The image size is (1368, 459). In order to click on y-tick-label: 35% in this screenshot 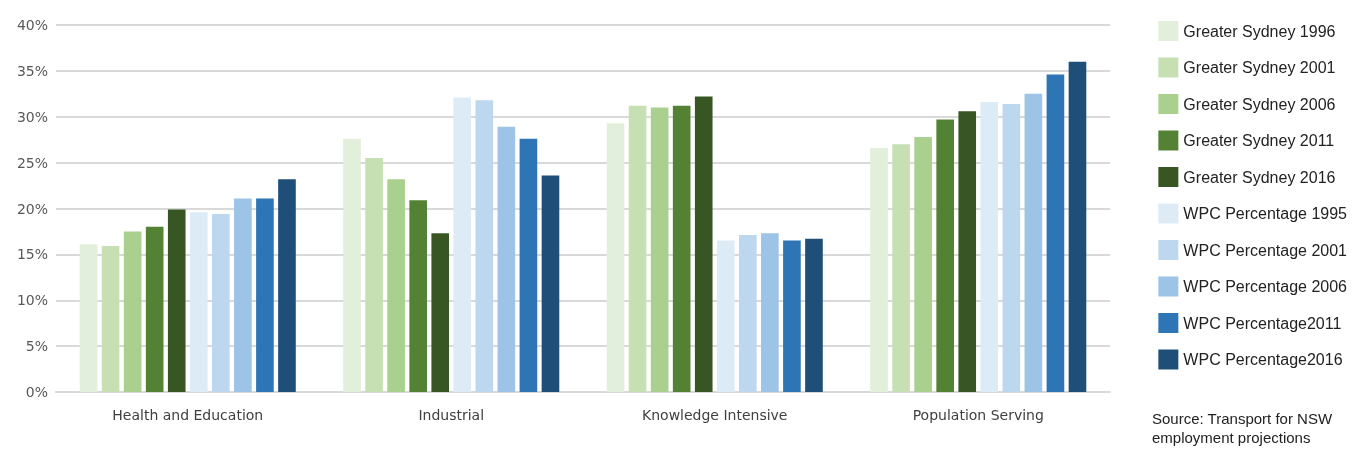, I will do `click(32, 70)`.